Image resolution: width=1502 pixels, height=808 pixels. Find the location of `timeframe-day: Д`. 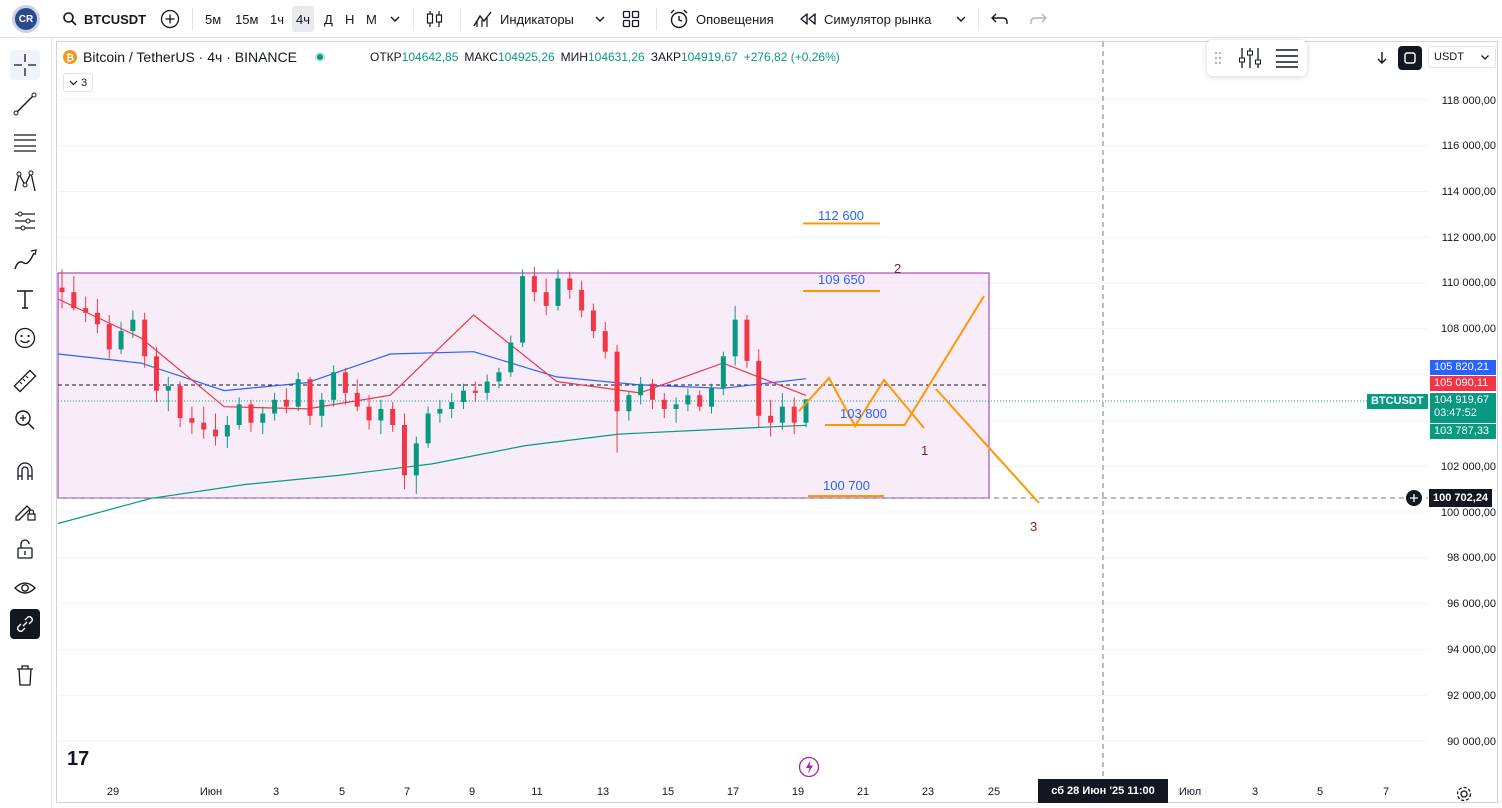

timeframe-day: Д is located at coordinates (328, 19).